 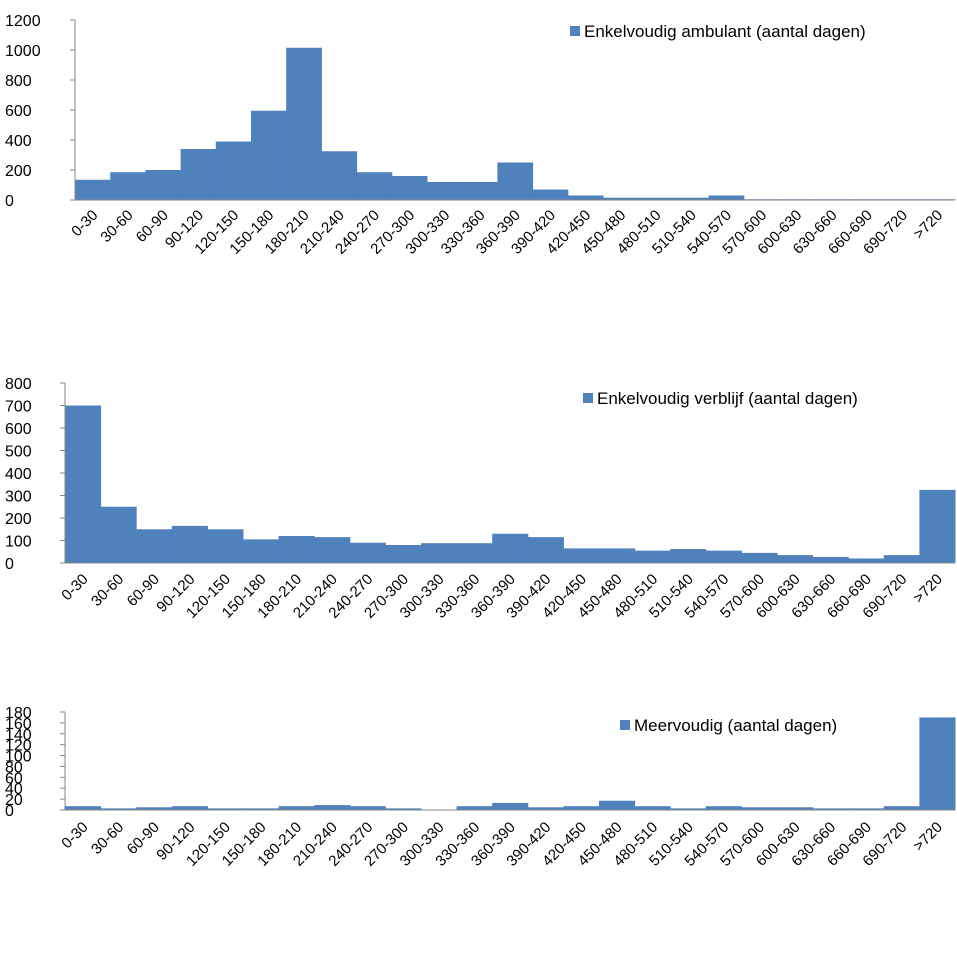 What do you see at coordinates (18, 746) in the screenshot?
I see `y-tick-label: 120` at bounding box center [18, 746].